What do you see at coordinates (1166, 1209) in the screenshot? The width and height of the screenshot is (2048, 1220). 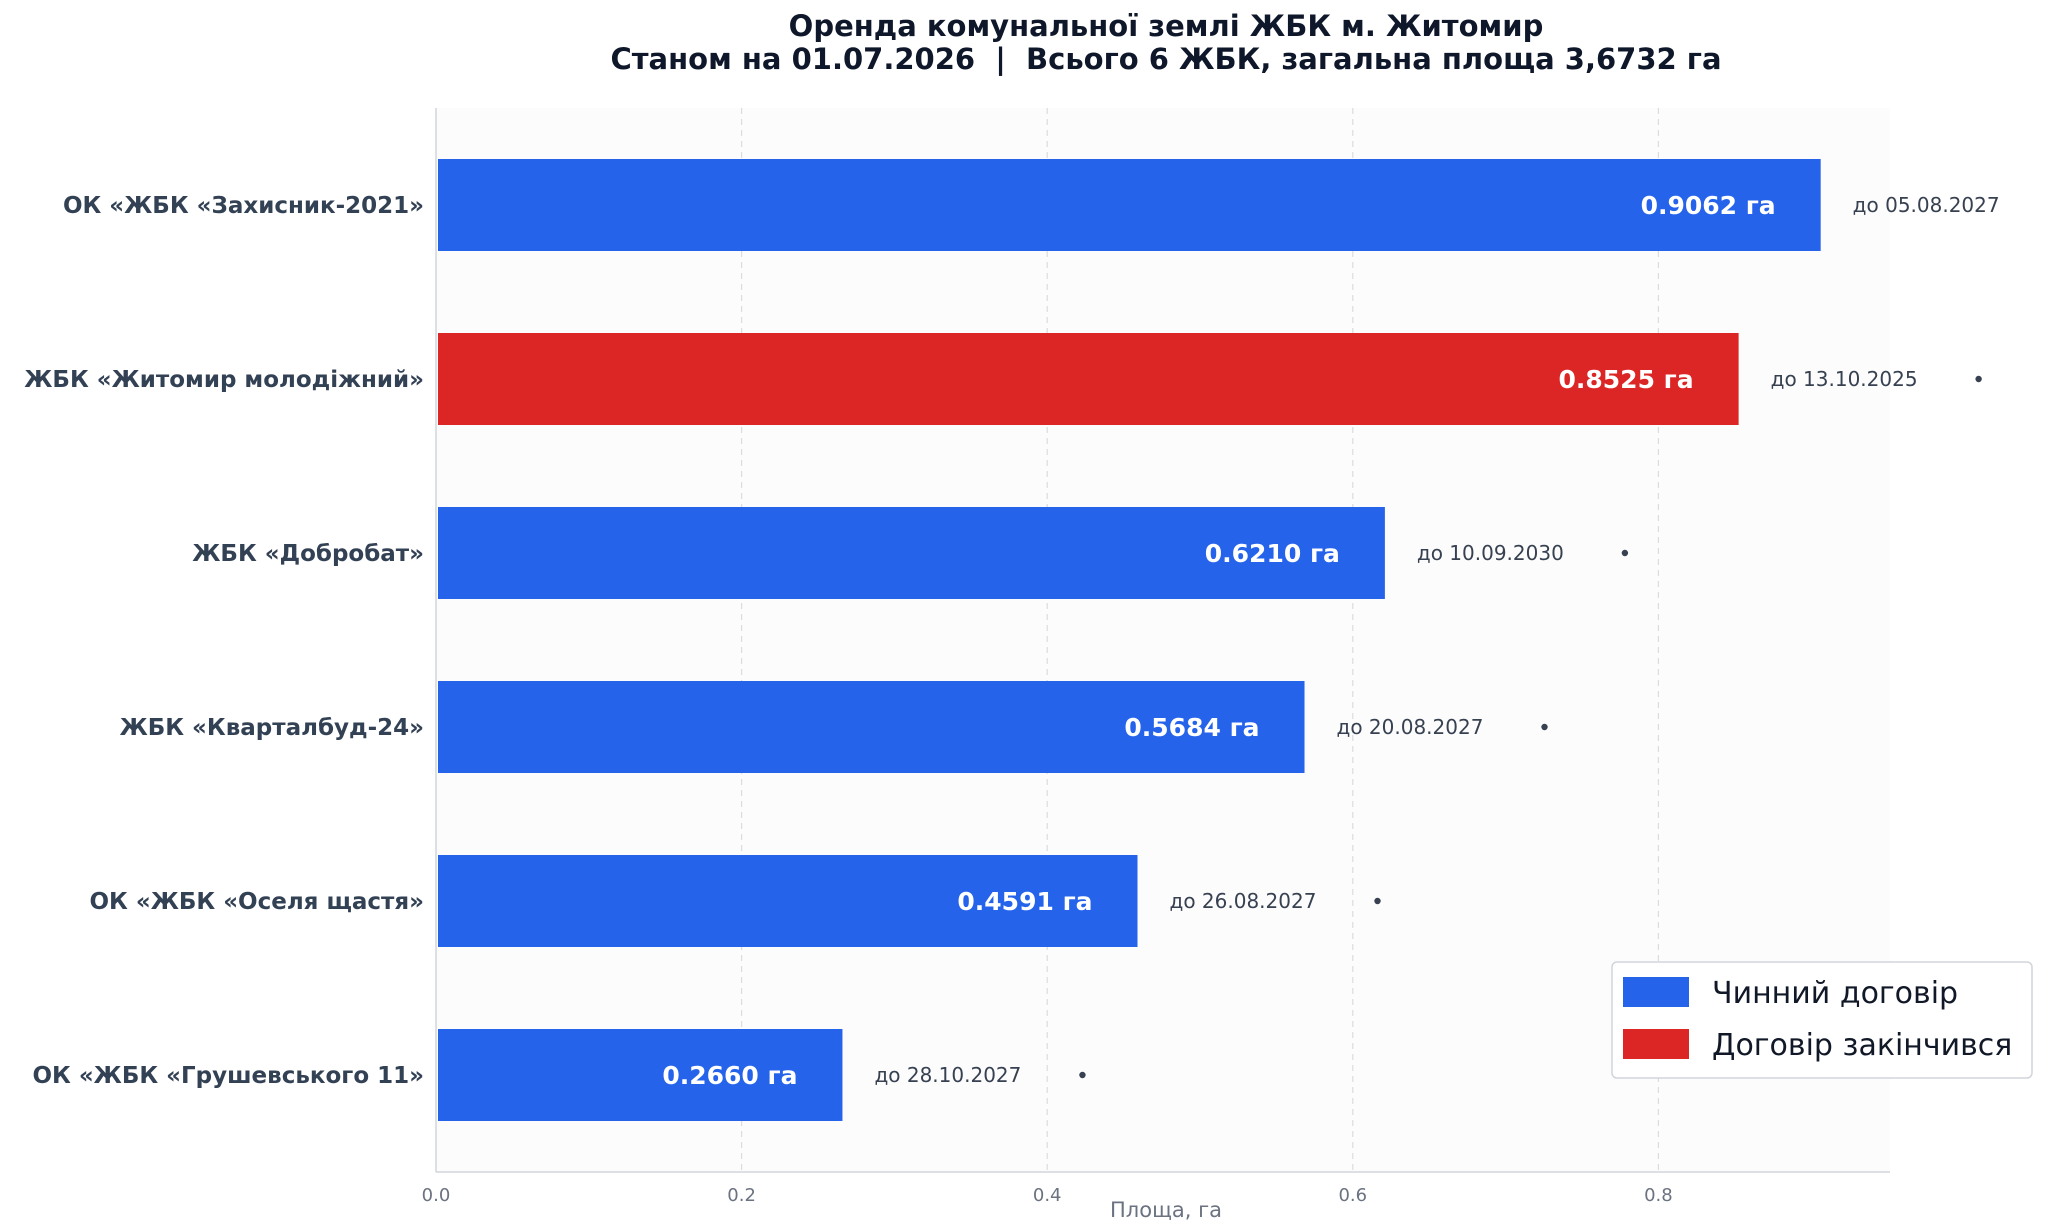 I see `x-axis-title: Площа, га` at bounding box center [1166, 1209].